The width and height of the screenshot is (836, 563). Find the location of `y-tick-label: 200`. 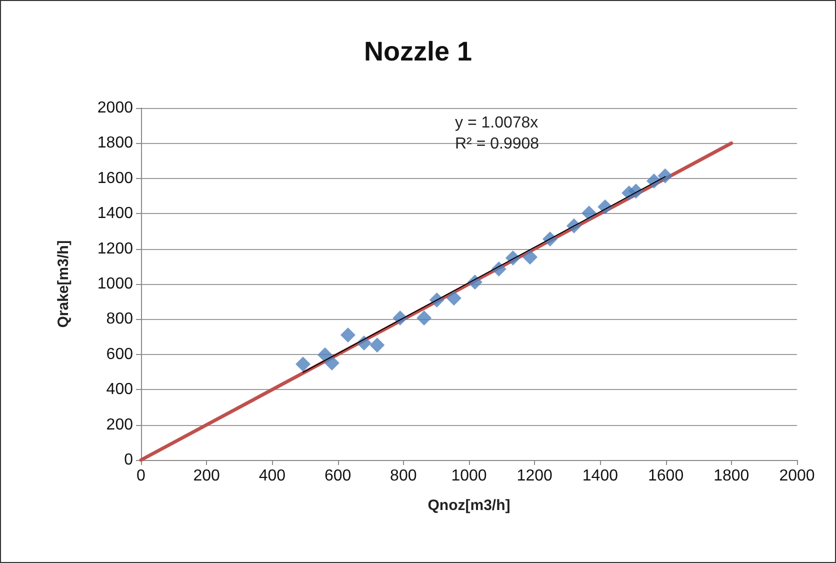

y-tick-label: 200 is located at coordinates (120, 425).